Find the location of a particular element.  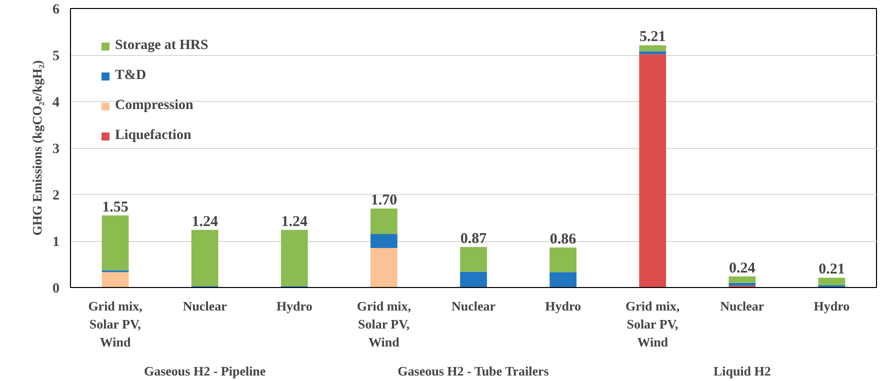

total-label: 5.21 is located at coordinates (652, 37).